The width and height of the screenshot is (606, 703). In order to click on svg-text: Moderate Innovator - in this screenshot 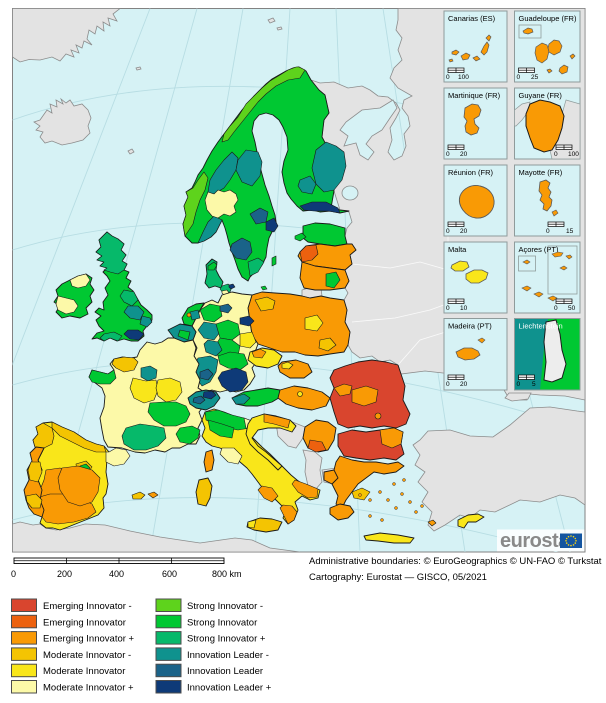, I will do `click(87, 655)`.